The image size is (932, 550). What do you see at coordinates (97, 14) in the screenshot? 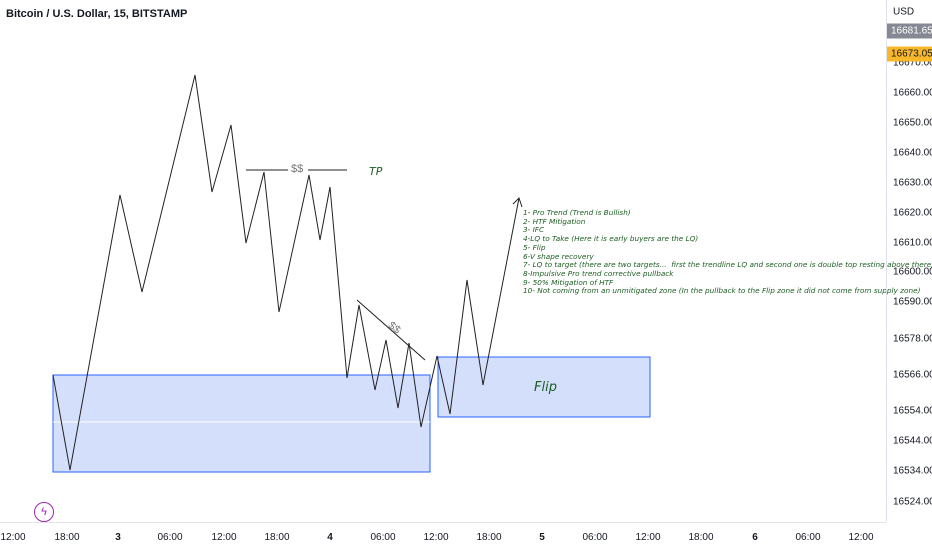
I see `symbol-title: Bitcoin / U.S. Dollar, 15, BITSTAMP` at bounding box center [97, 14].